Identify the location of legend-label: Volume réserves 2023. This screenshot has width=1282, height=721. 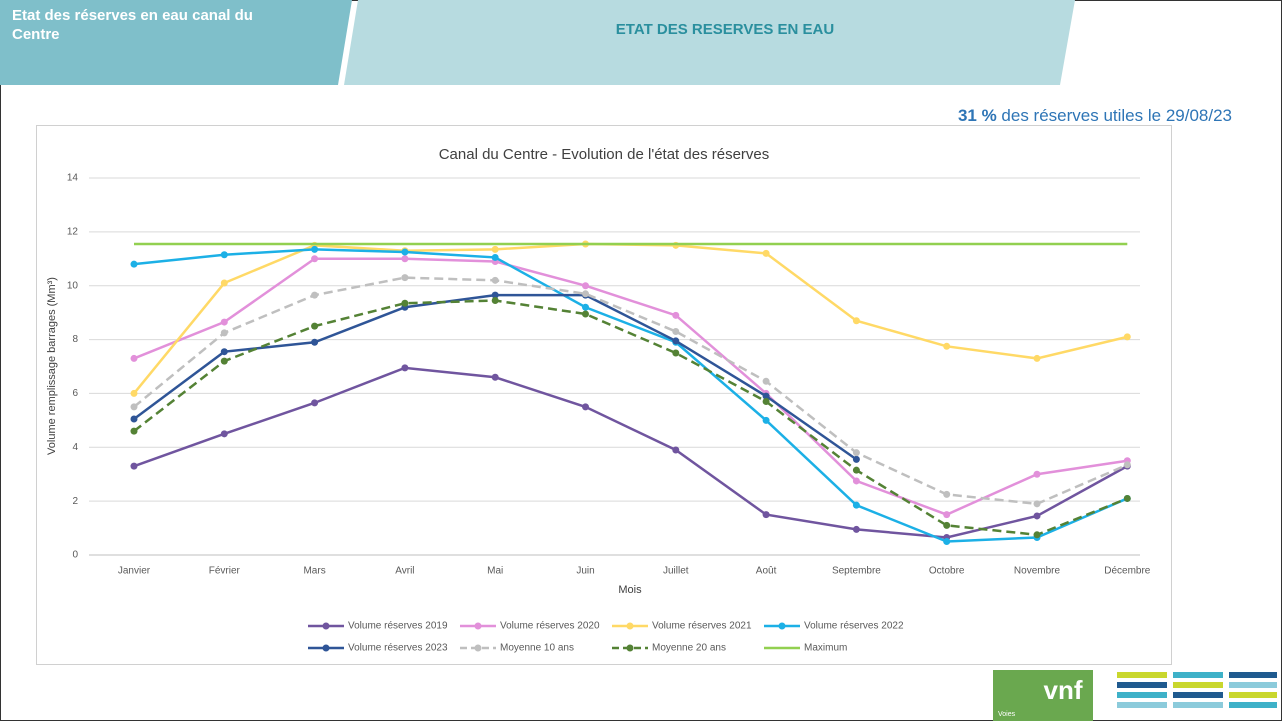
(398, 648).